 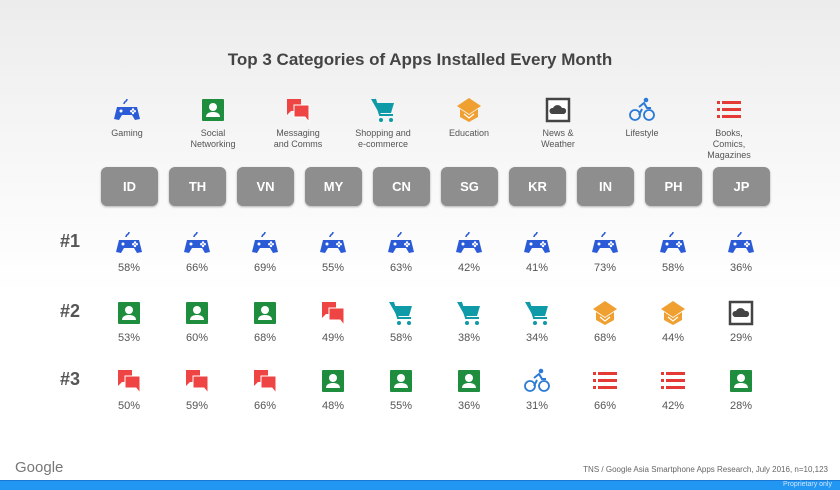 I want to click on rank-label: #2, so click(x=70, y=311).